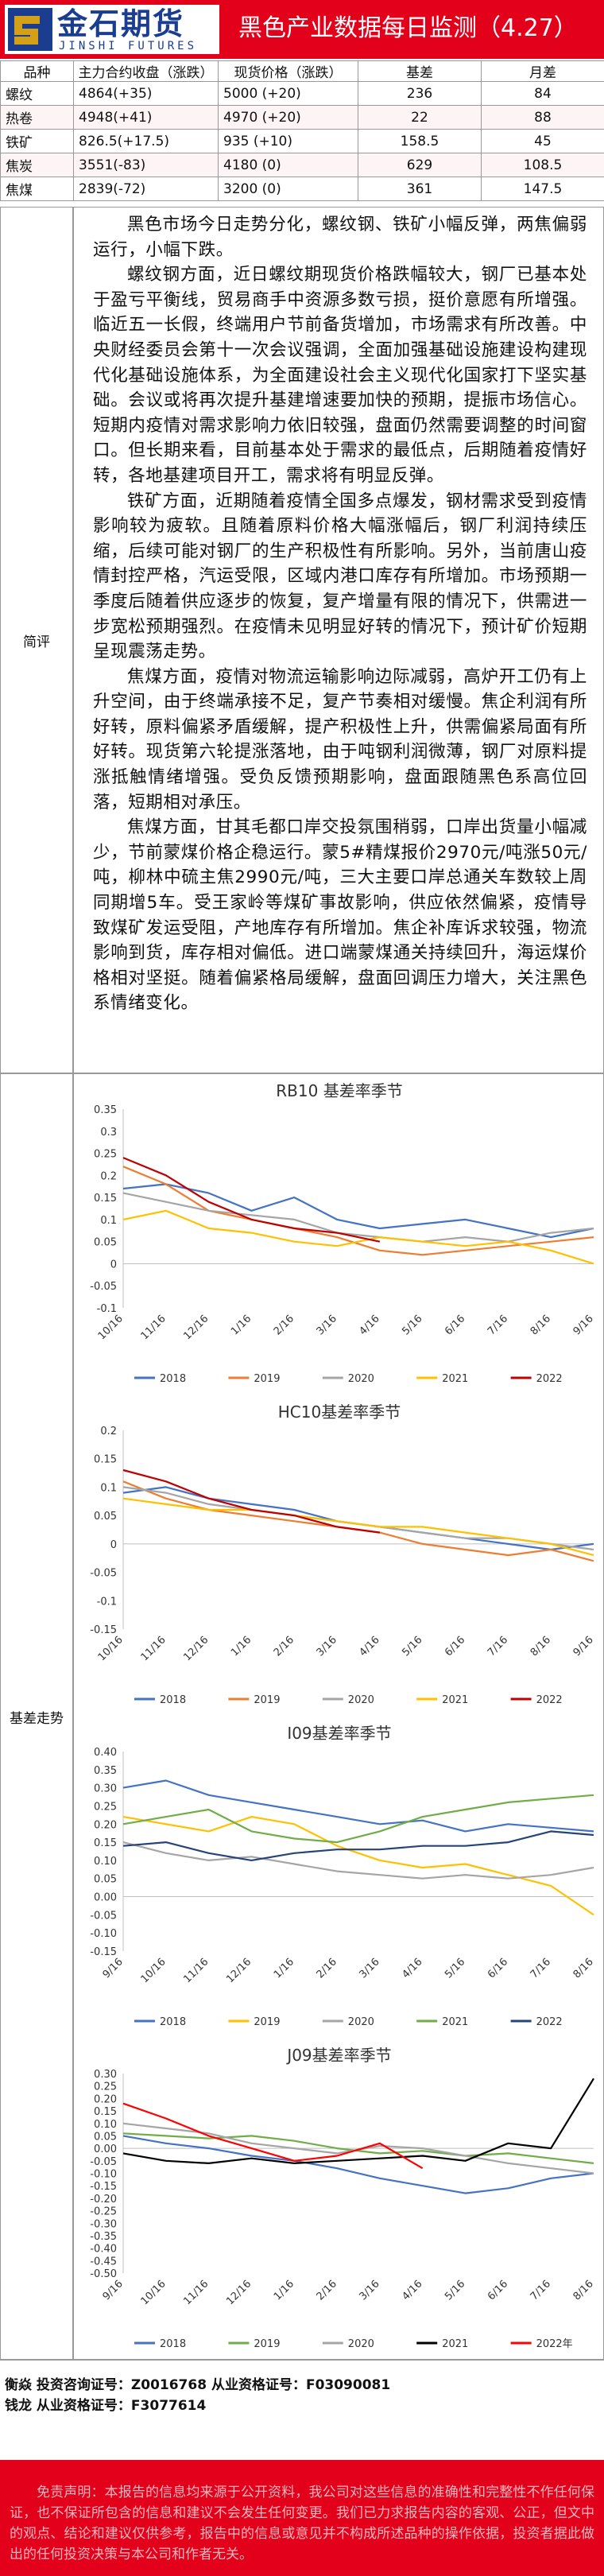 This screenshot has width=604, height=2576. Describe the element at coordinates (288, 189) in the screenshot. I see `spot-price: 3200 (0)` at that location.